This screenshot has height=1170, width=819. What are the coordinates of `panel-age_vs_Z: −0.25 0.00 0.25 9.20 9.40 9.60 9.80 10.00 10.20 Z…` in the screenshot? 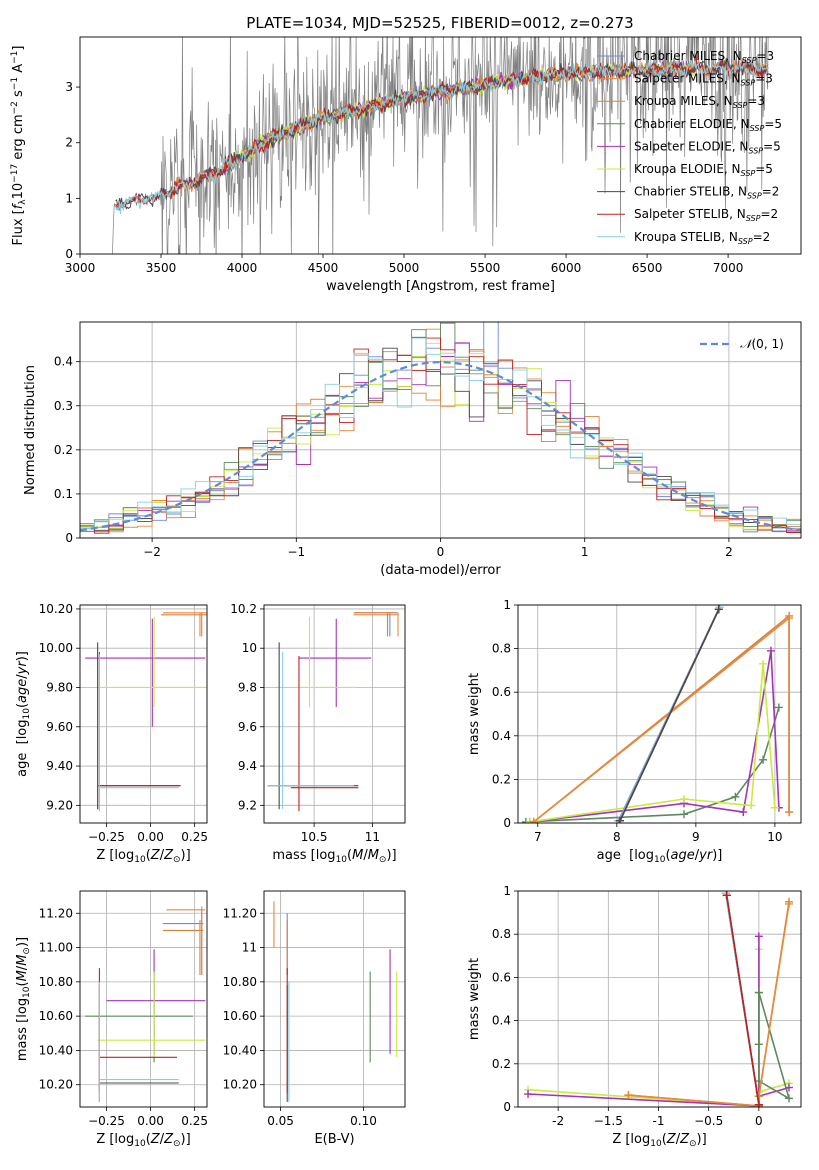 It's located at (111, 733).